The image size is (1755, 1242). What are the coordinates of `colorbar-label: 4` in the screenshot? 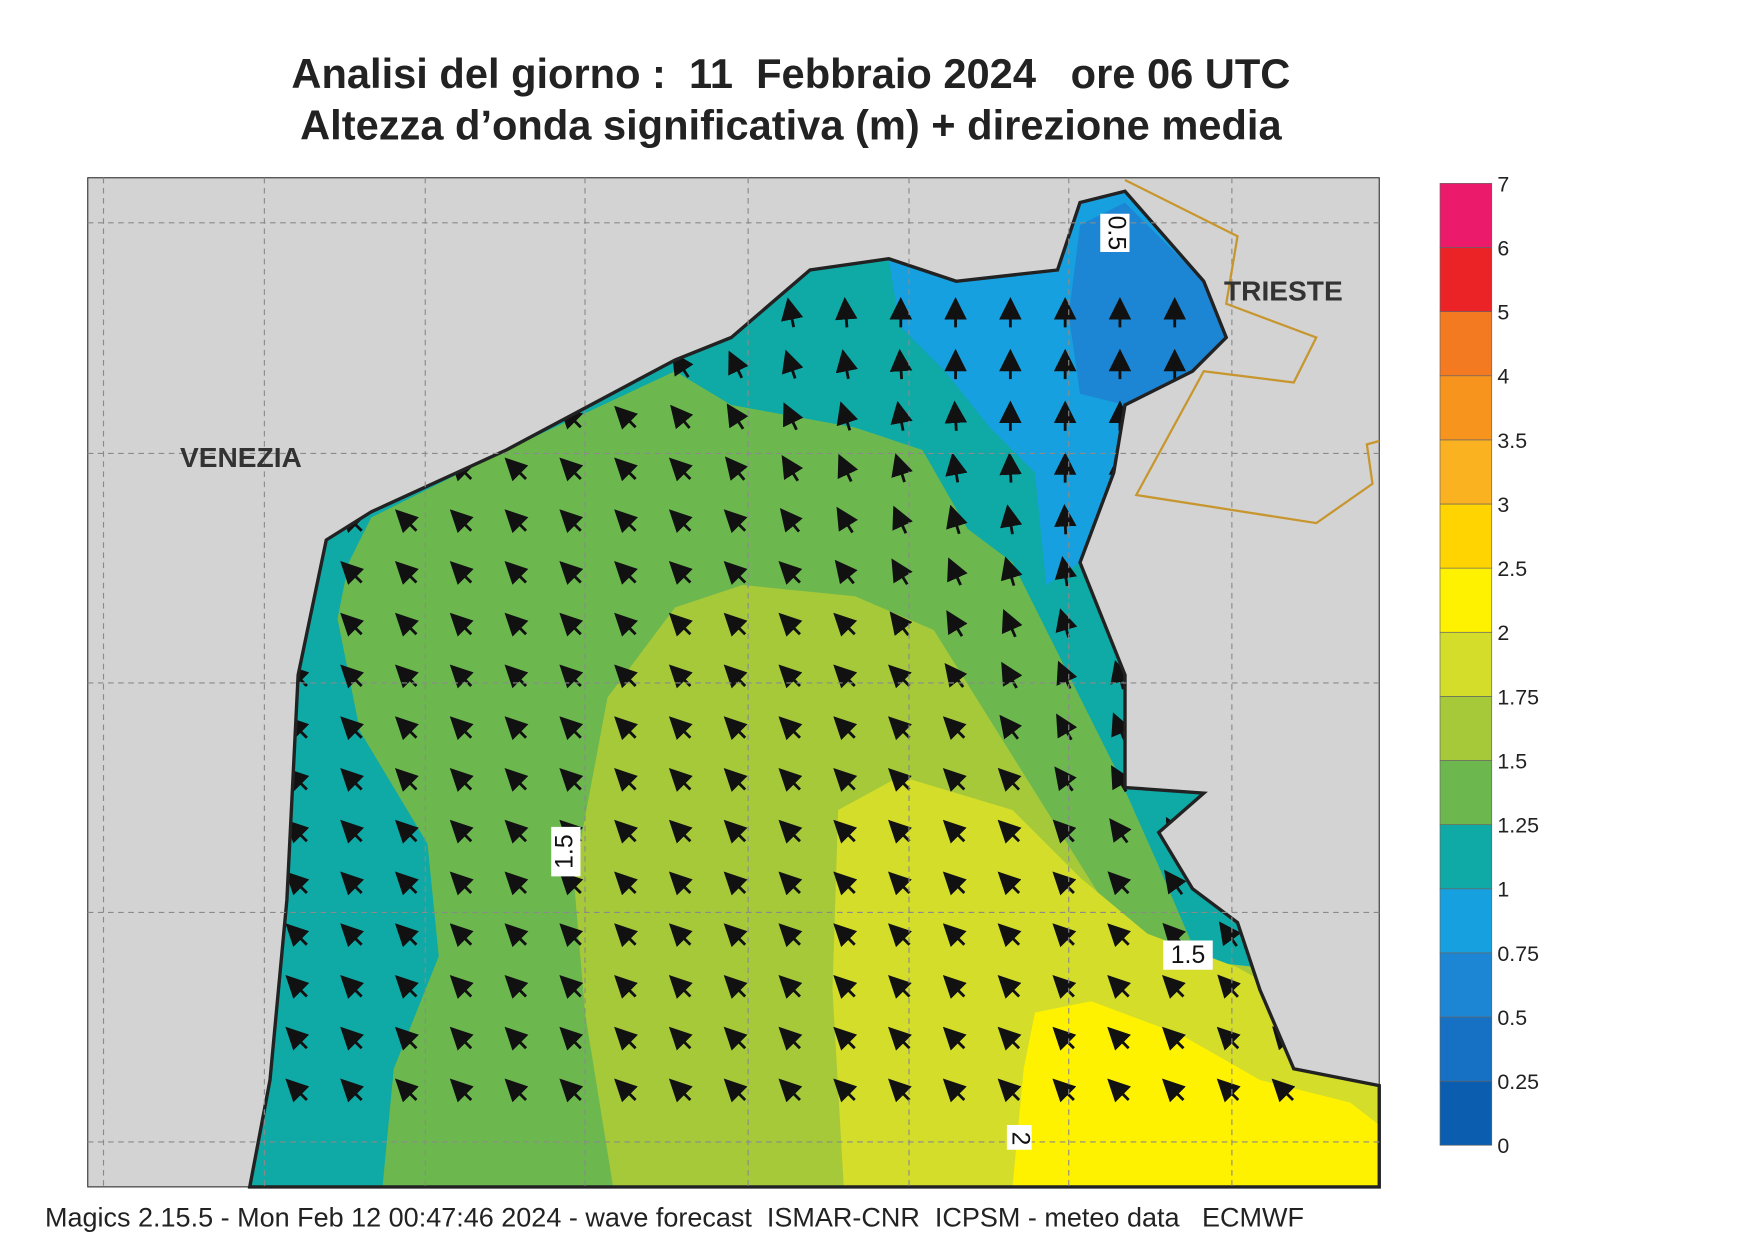 It's located at (1503, 377).